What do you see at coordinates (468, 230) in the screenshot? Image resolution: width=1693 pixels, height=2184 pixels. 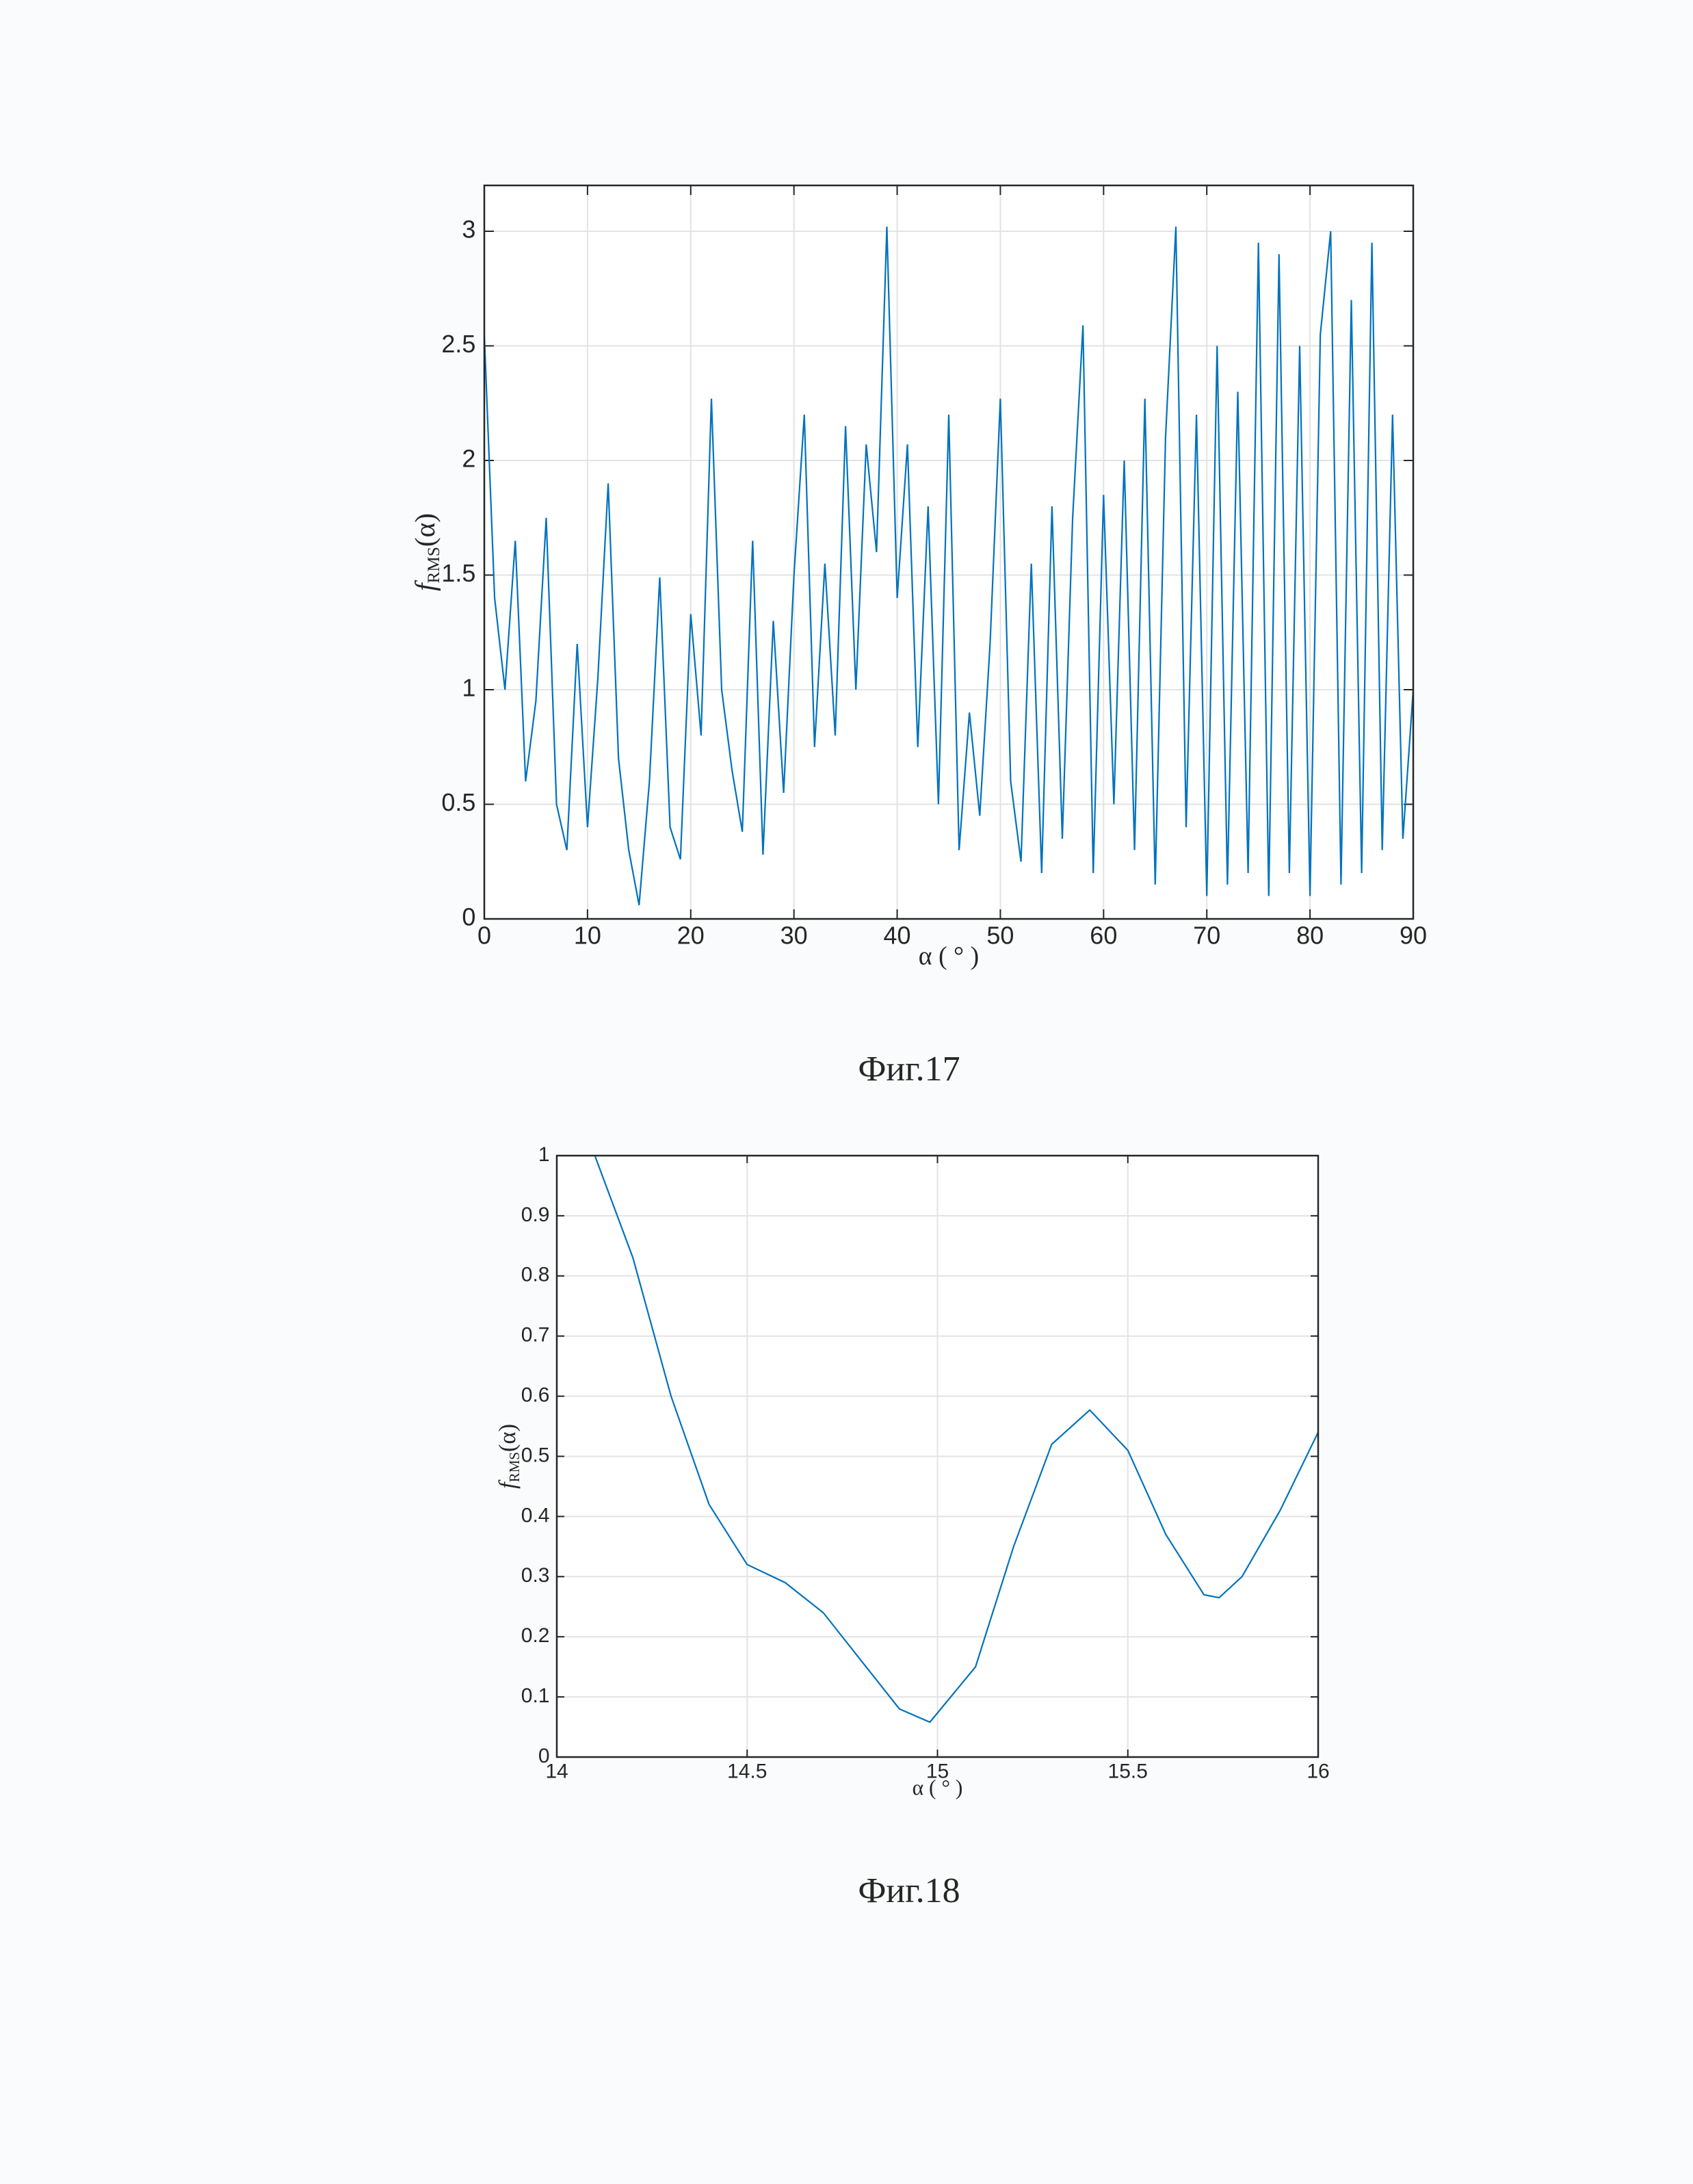 I see `y-tick-label: 3` at bounding box center [468, 230].